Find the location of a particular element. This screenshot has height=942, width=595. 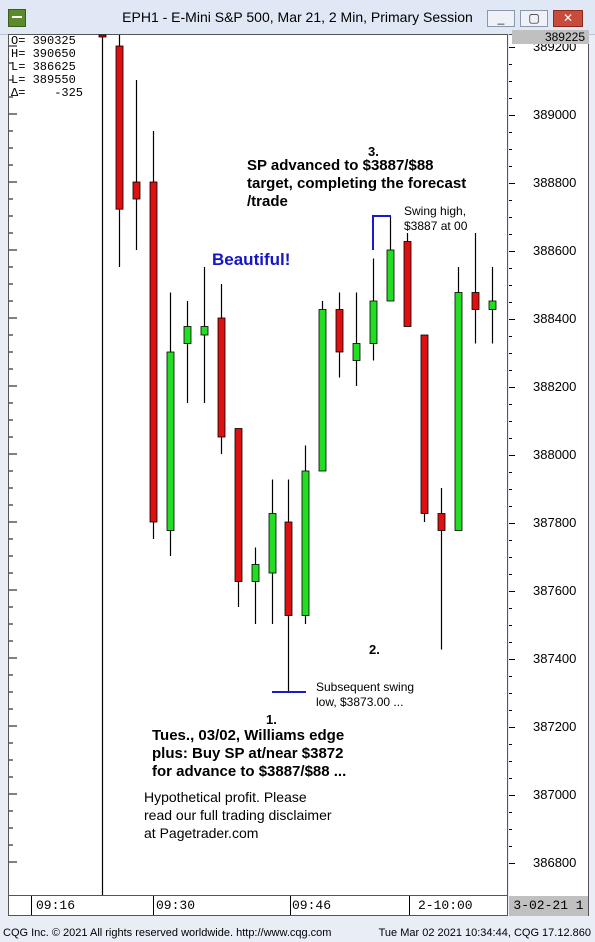

ohlc-open: O= 390325 is located at coordinates (43, 41).